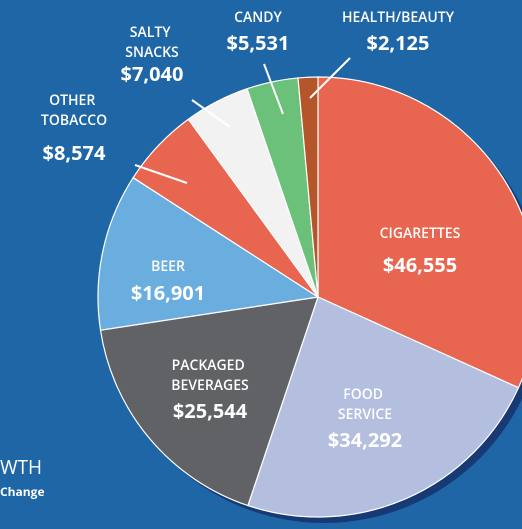  What do you see at coordinates (258, 42) in the screenshot?
I see `value-label: $5,531` at bounding box center [258, 42].